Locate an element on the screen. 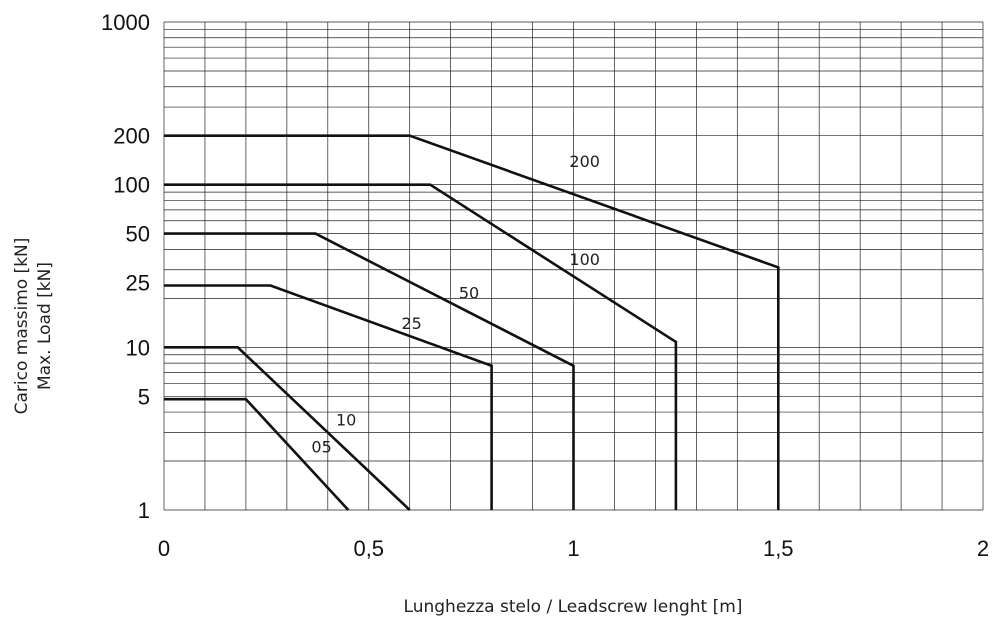 The height and width of the screenshot is (622, 994). y-axis-title-line1: Carico massimo [kN] is located at coordinates (22, 326).